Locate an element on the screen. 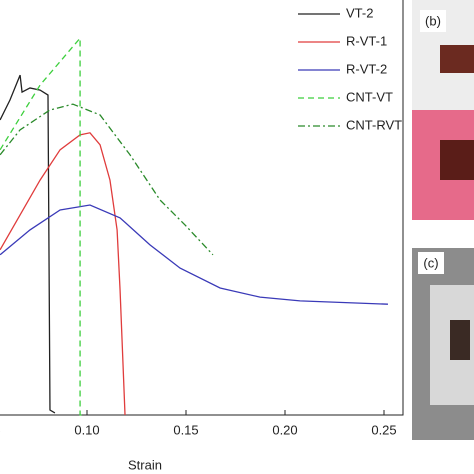 Image resolution: width=474 pixels, height=474 pixels. panel-label: (b) is located at coordinates (433, 20).